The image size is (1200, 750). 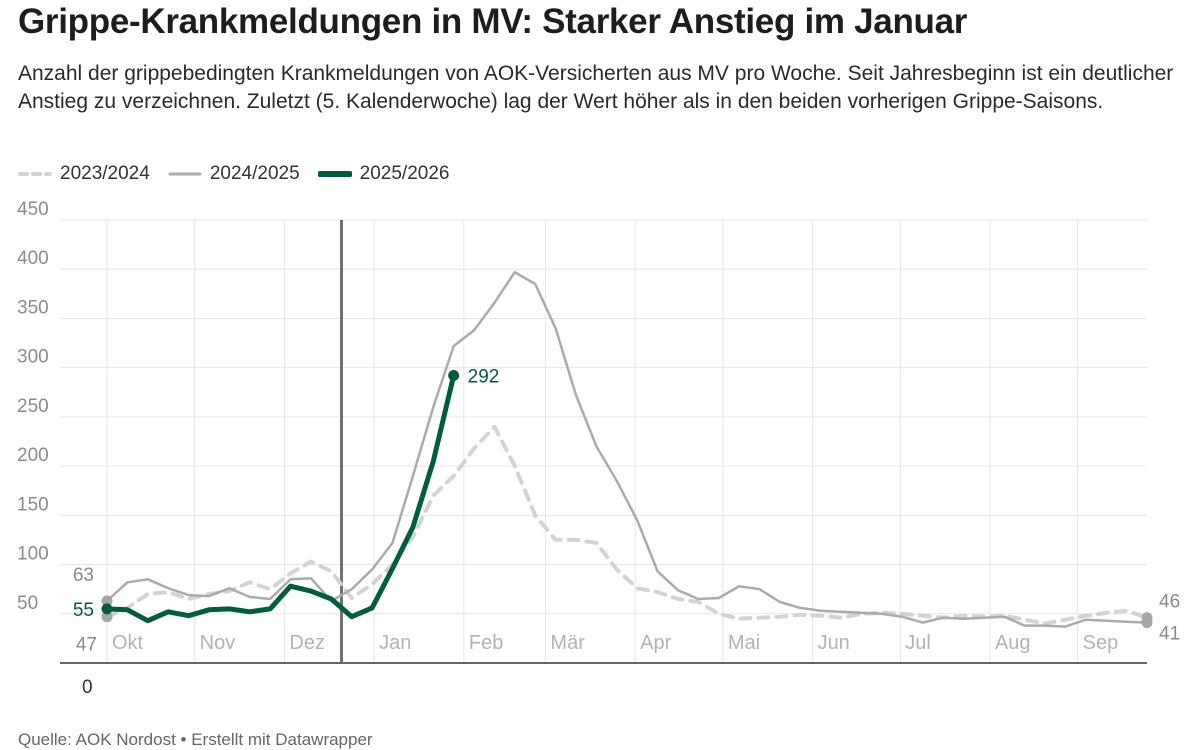 I want to click on x-tick-label: Nov, so click(x=218, y=643).